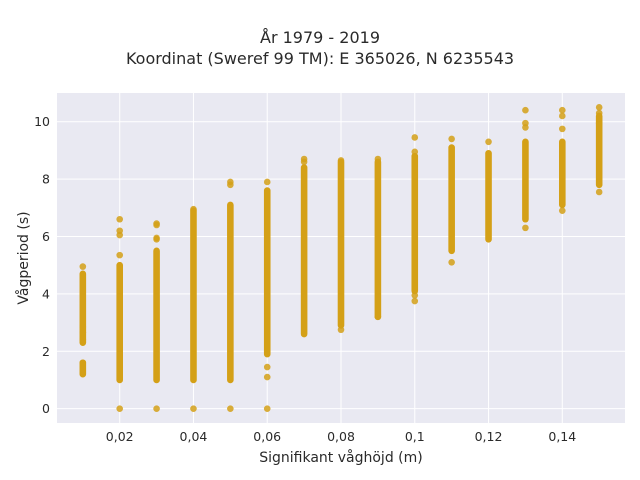 The height and width of the screenshot is (480, 640). I want to click on y-tick-label: 4, so click(46, 293).